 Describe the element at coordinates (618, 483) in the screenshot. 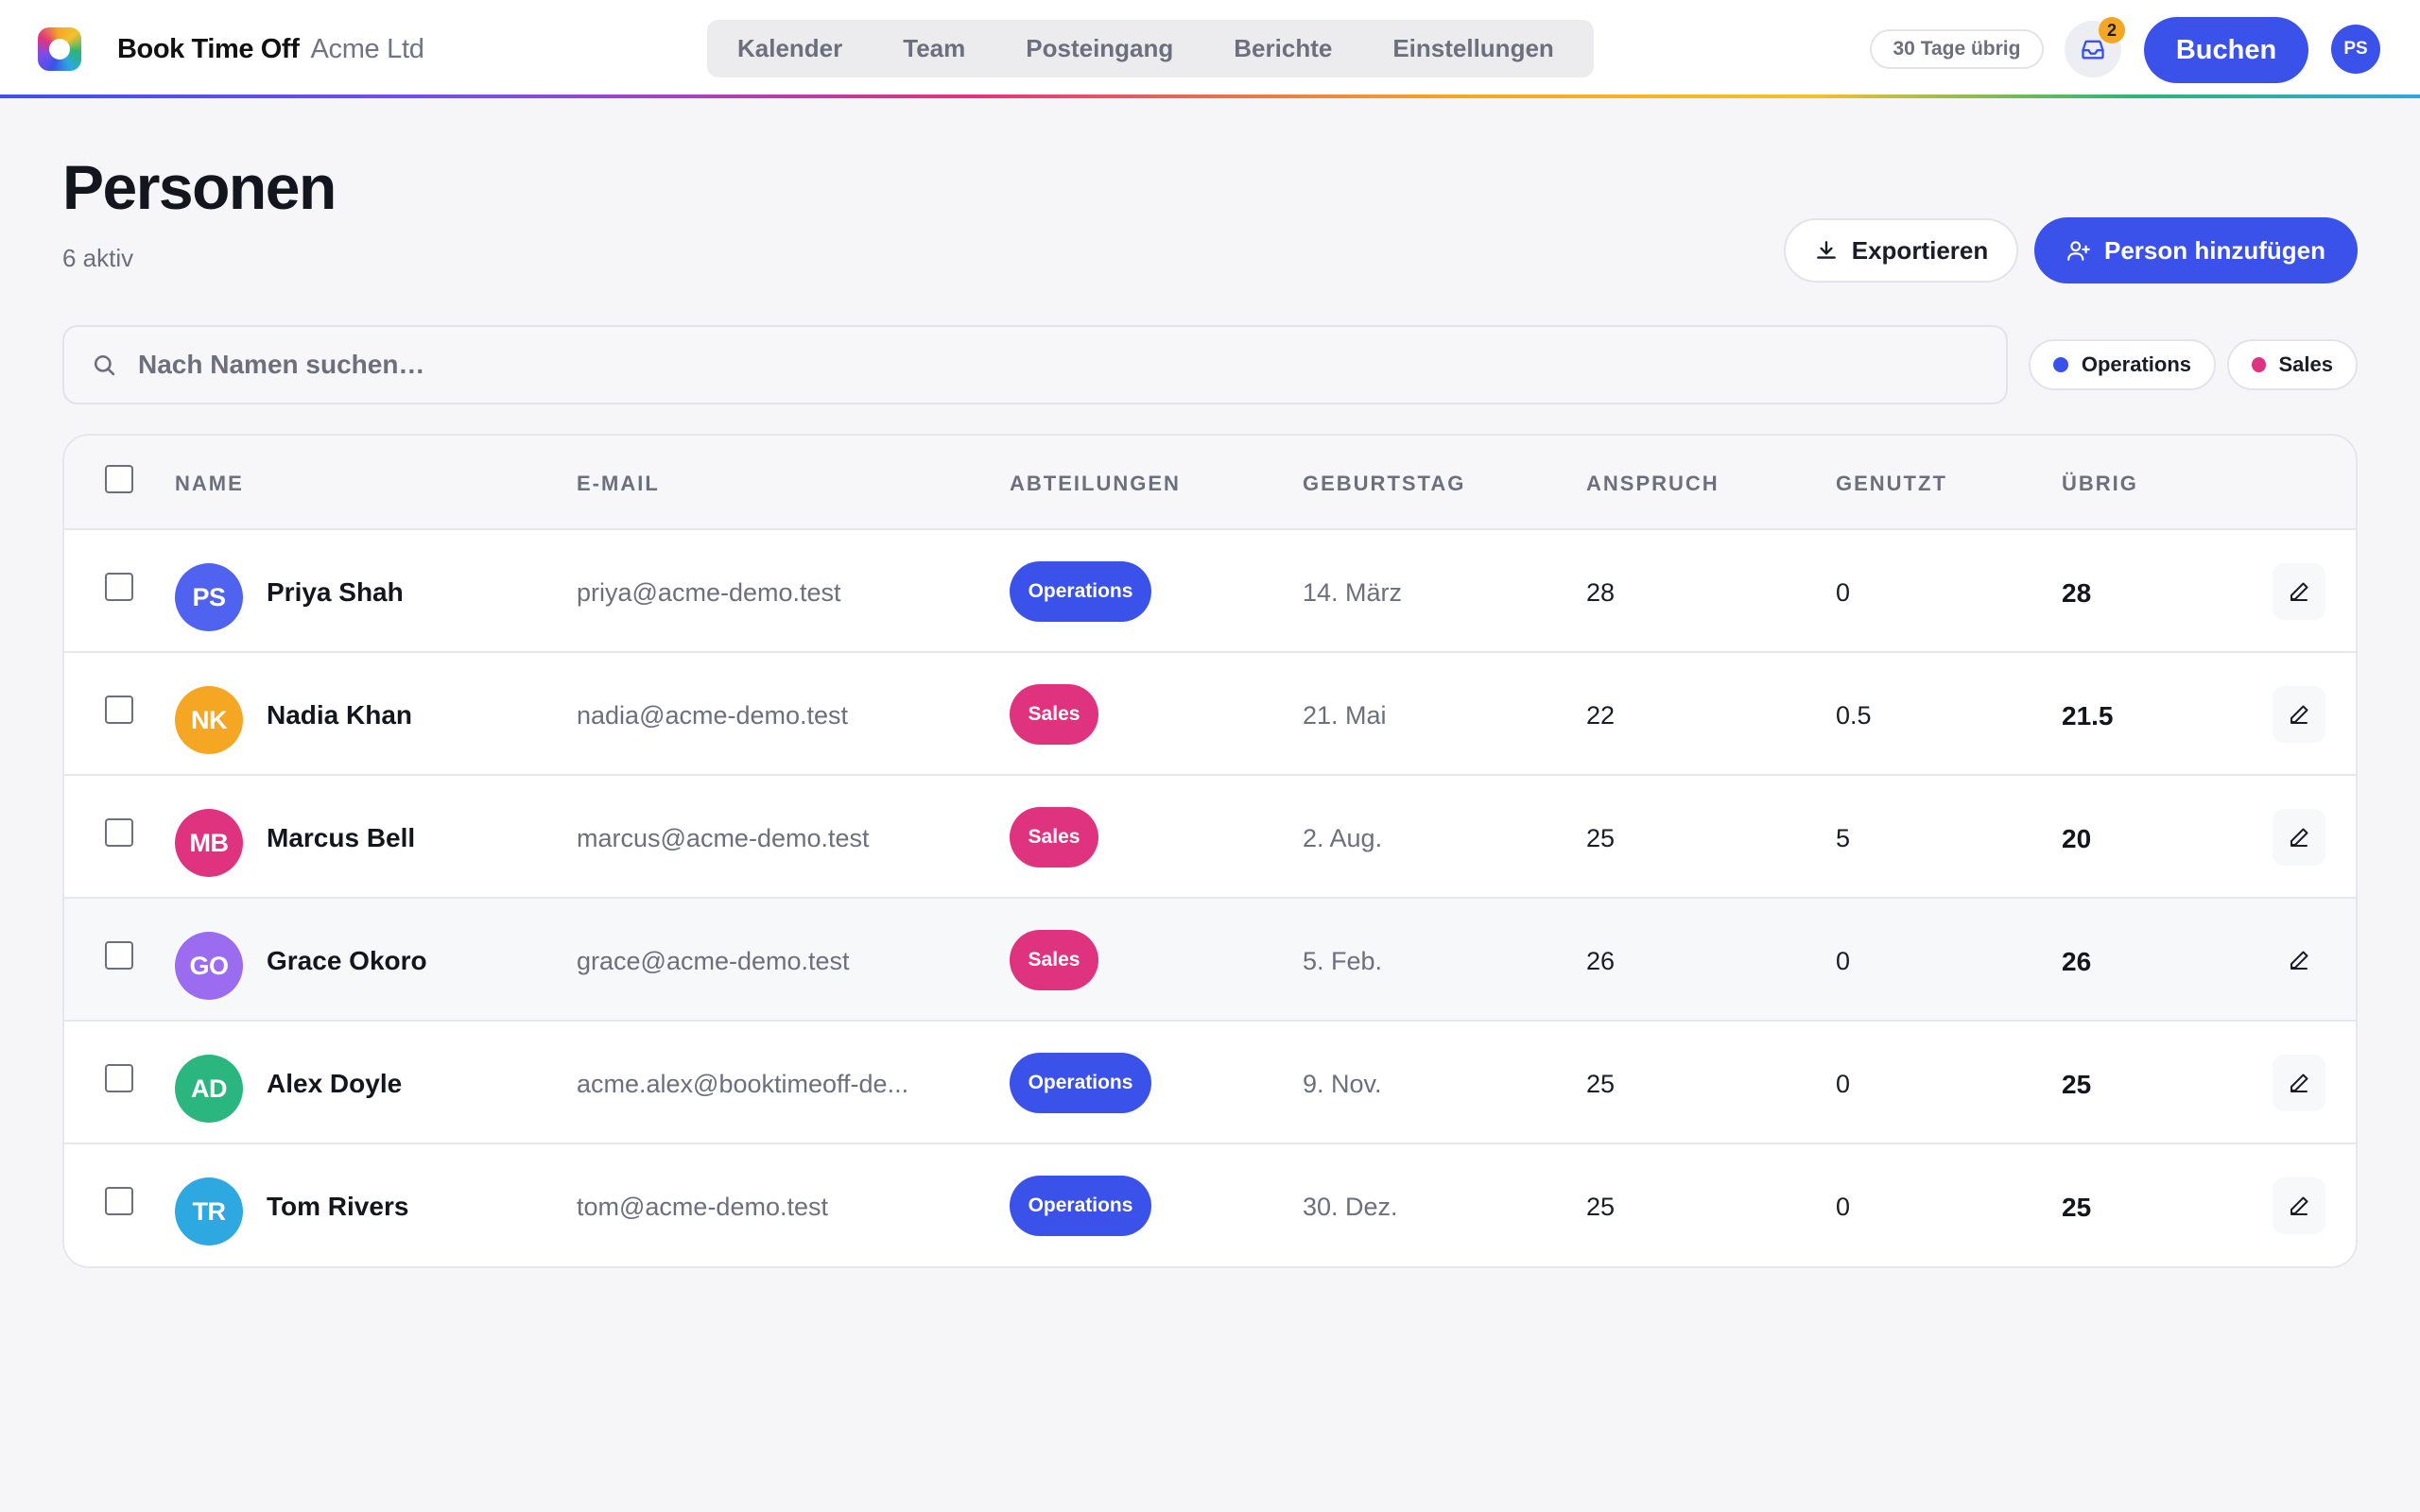

I see `column-header-email: E-MAIL` at that location.